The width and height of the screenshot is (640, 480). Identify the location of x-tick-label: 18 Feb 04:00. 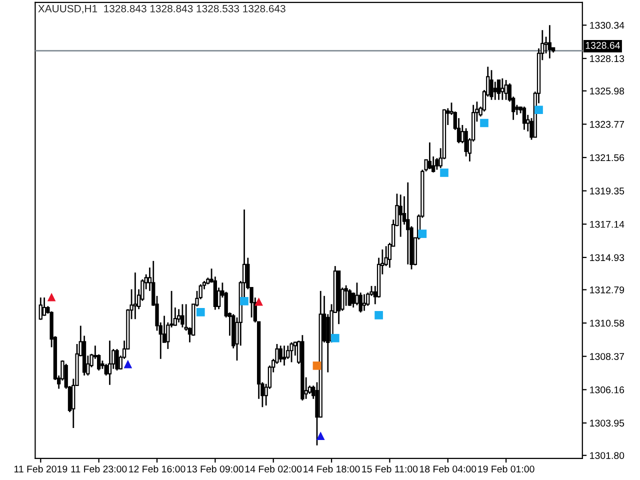
(448, 468).